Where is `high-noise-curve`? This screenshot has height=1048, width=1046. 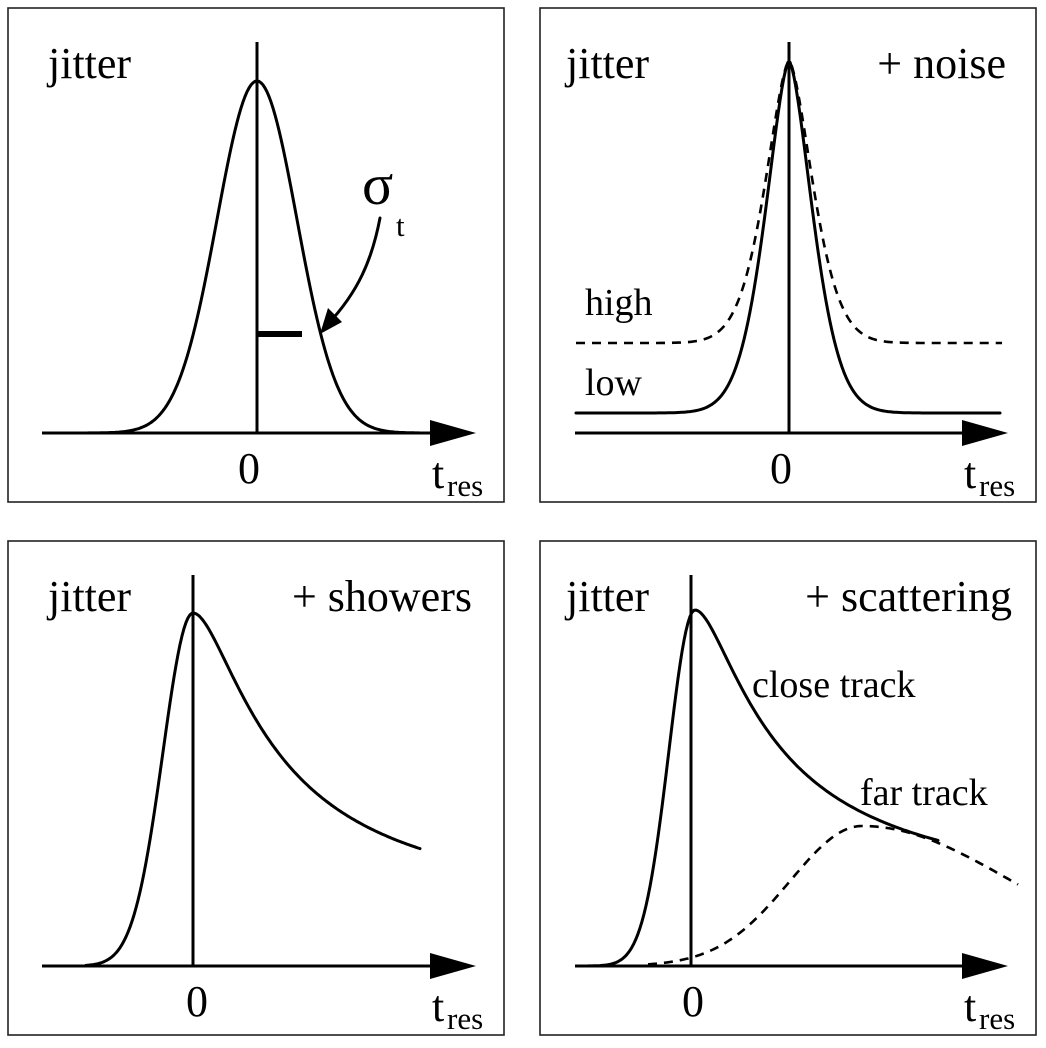 high-noise-curve is located at coordinates (789, 202).